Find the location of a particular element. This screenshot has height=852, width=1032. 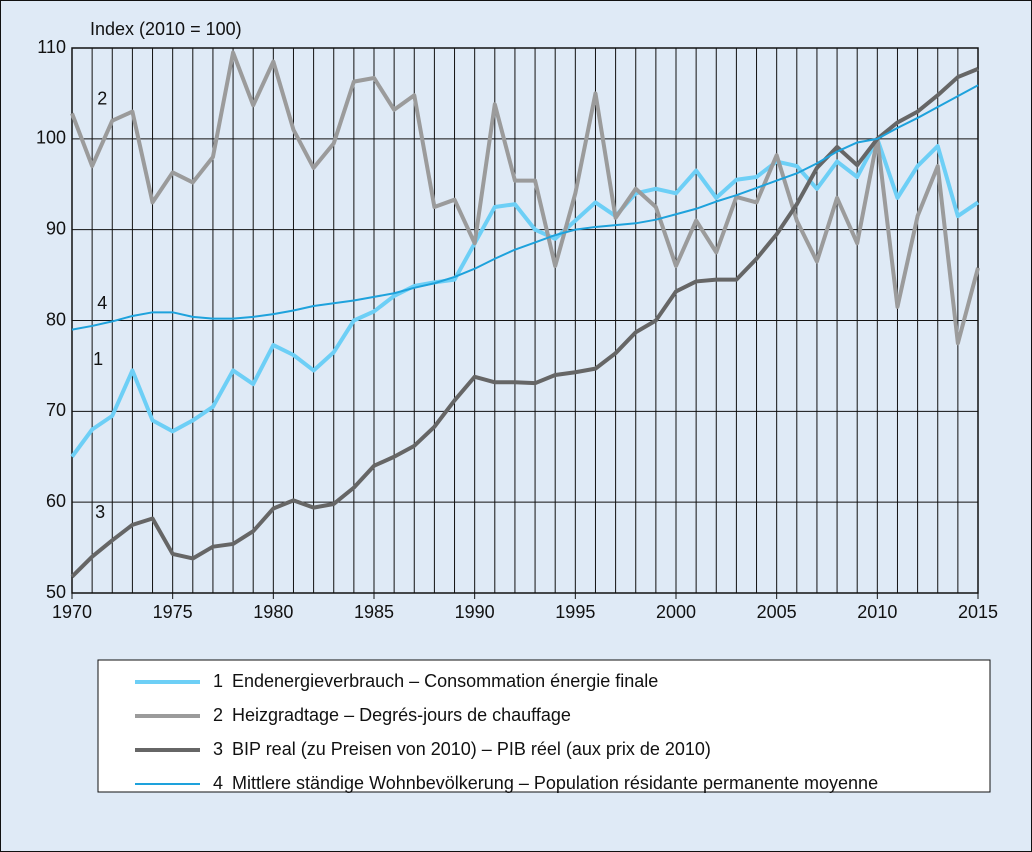

series-tag: 3 is located at coordinates (100, 512).